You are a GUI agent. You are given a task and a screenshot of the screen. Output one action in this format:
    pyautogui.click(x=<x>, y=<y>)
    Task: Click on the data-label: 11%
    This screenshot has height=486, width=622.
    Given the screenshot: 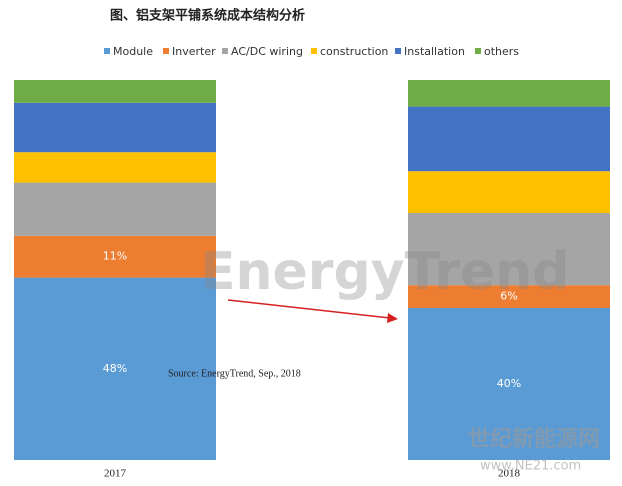 What is the action you would take?
    pyautogui.click(x=115, y=256)
    